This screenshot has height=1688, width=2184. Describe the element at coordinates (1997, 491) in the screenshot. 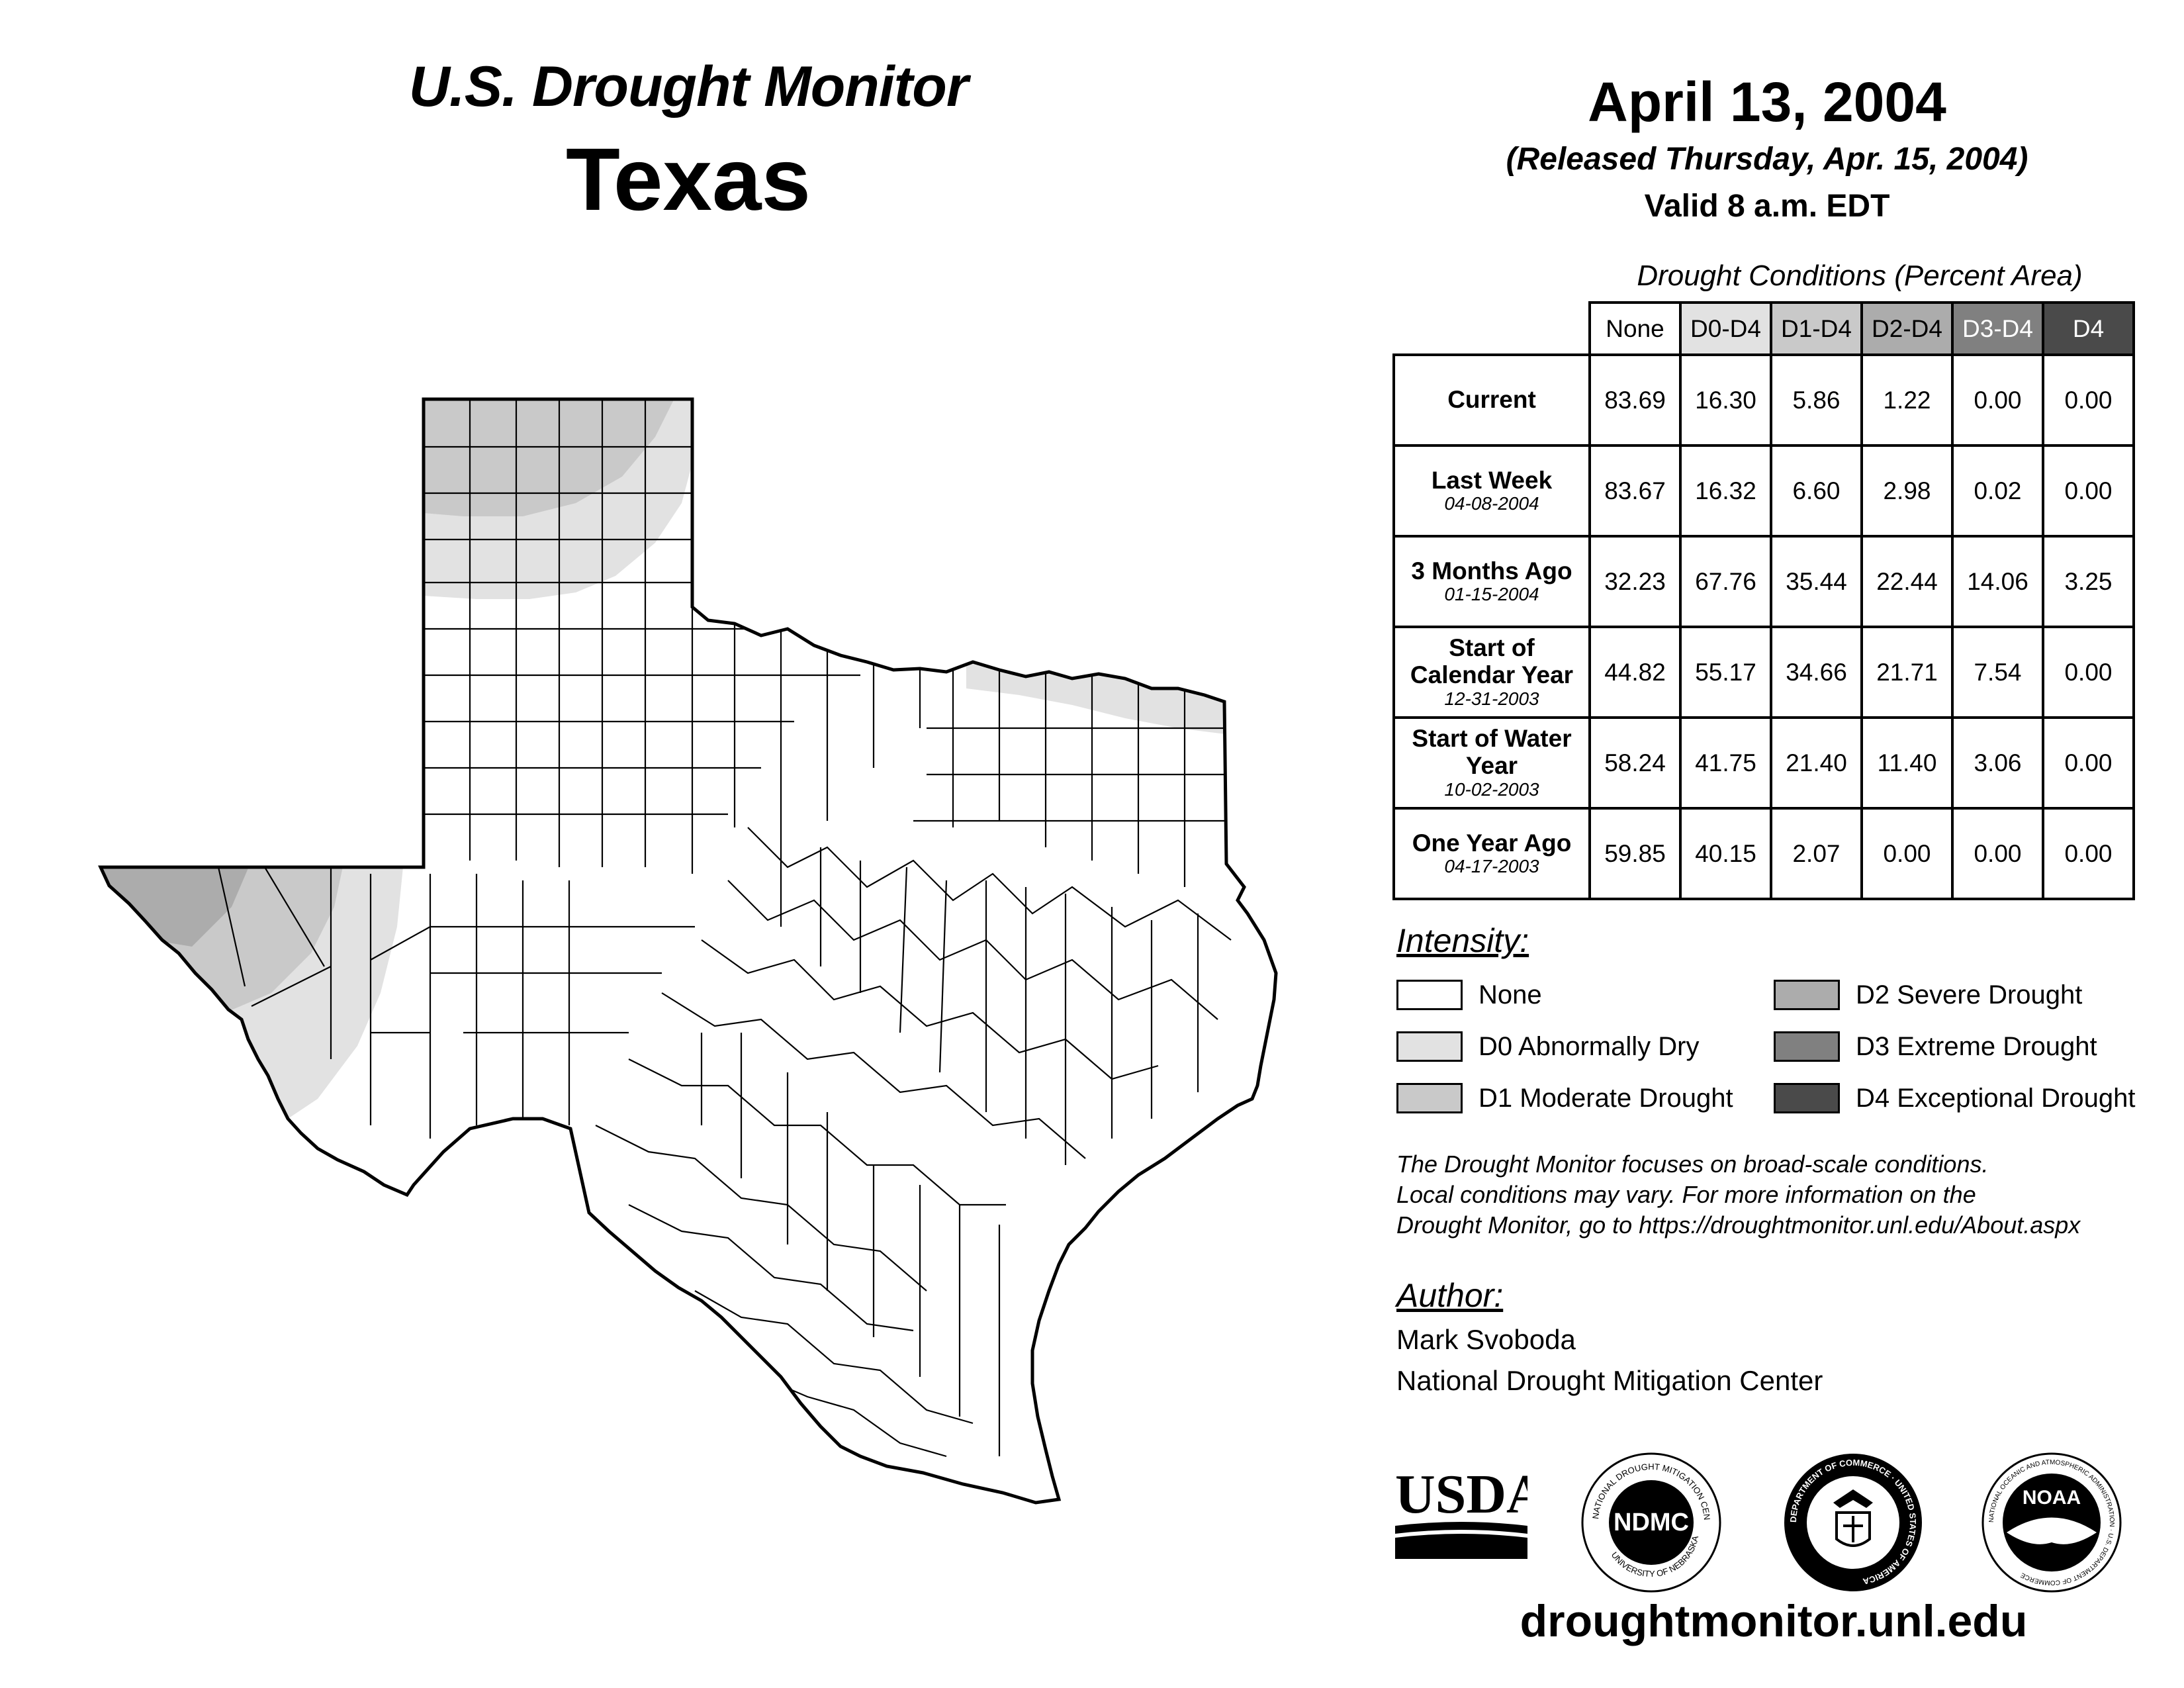

I see `table-cell: 0.02` at that location.